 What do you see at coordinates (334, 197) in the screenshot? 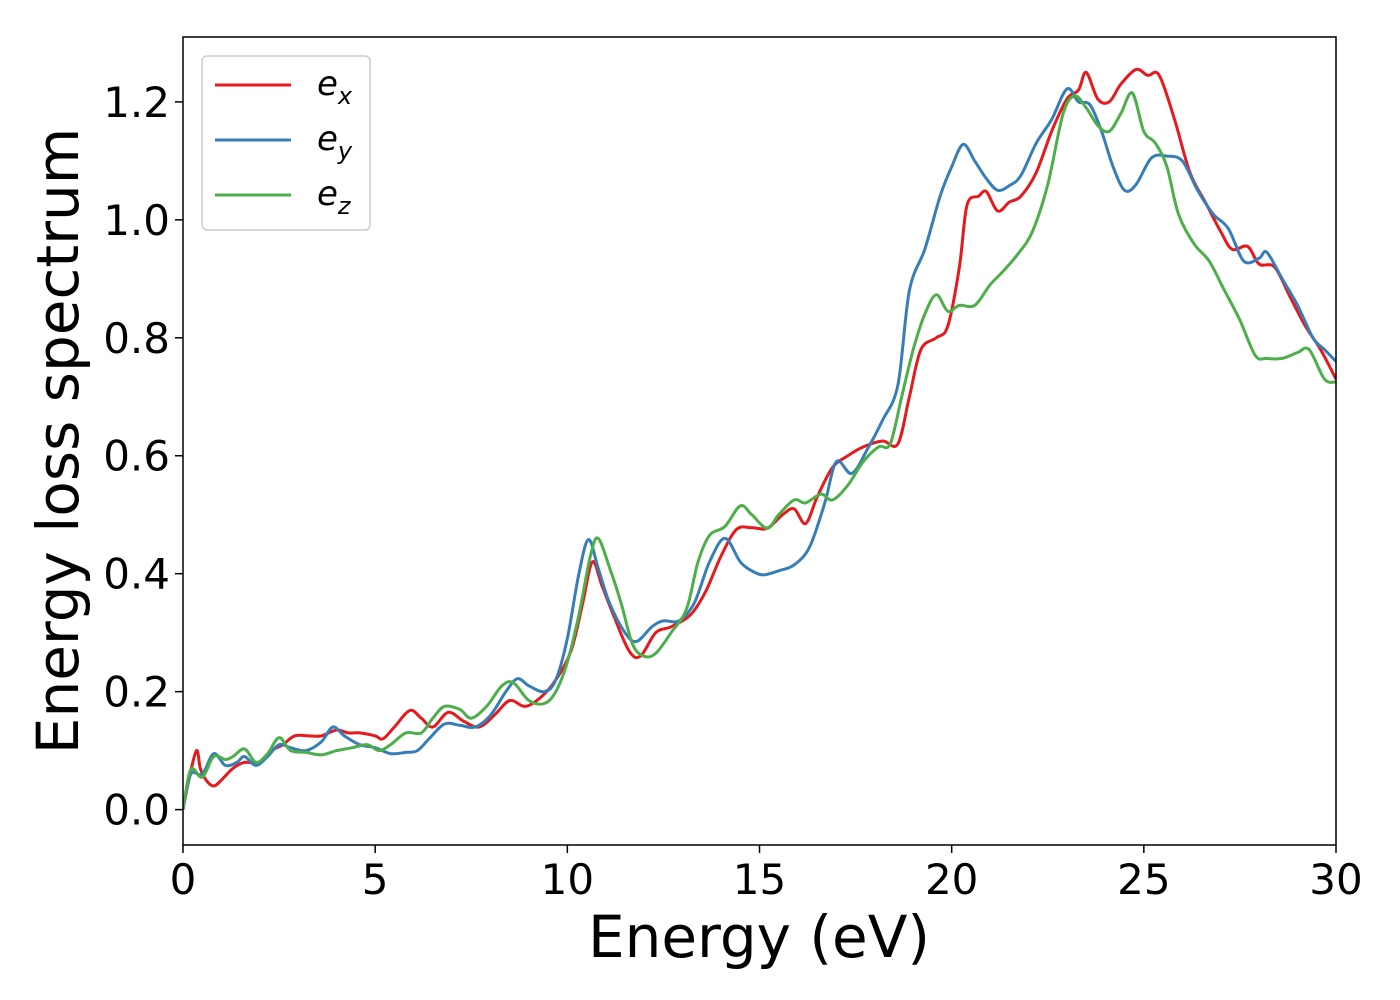
I see `legend-label-z: ez` at bounding box center [334, 197].